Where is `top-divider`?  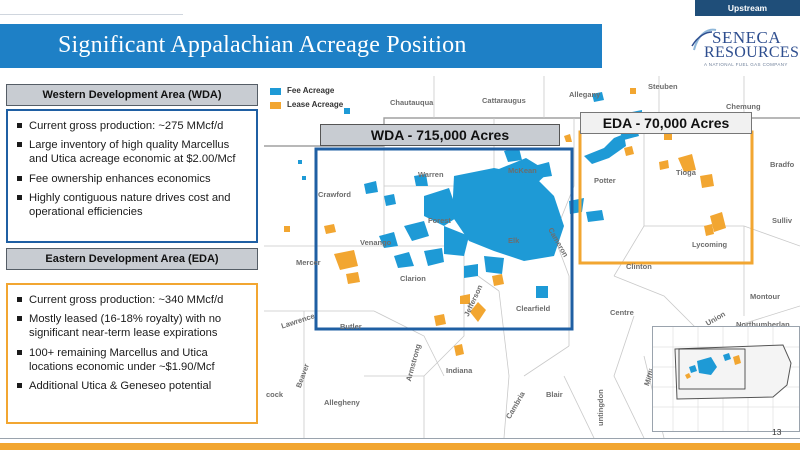
top-divider is located at coordinates (91, 14).